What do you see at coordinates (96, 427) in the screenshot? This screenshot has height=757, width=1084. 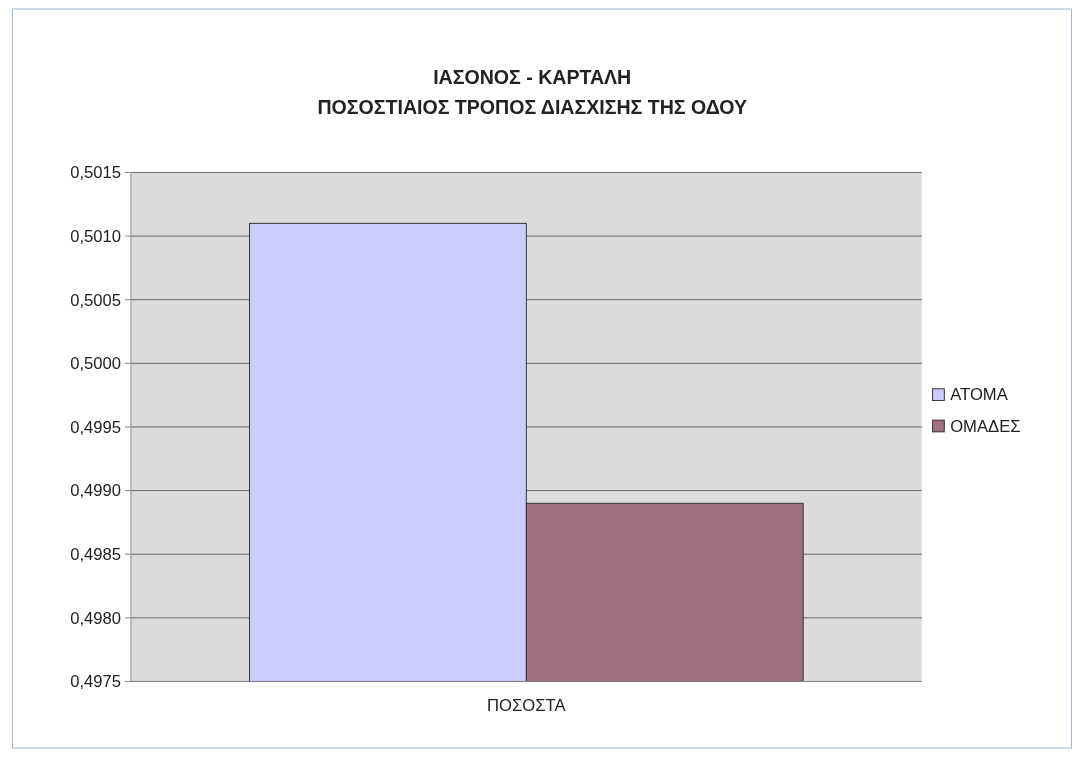 I see `y-tick-label: 0,4995` at bounding box center [96, 427].